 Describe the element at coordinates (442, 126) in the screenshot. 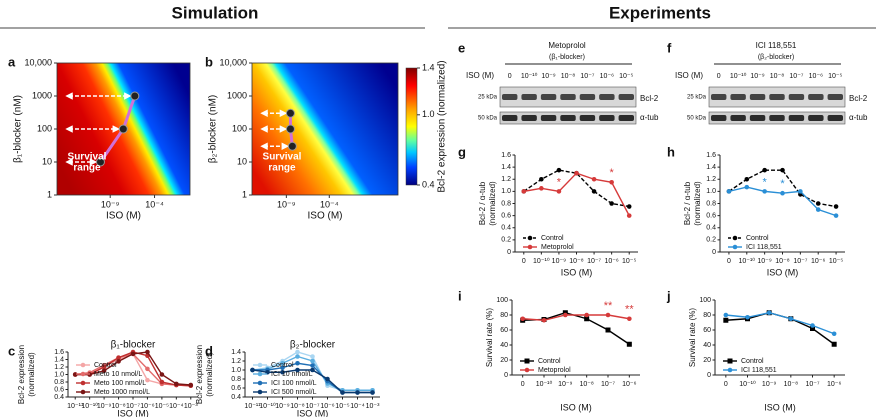

I see `colorbar-label: Bcl-2 expression (normalized)` at that location.